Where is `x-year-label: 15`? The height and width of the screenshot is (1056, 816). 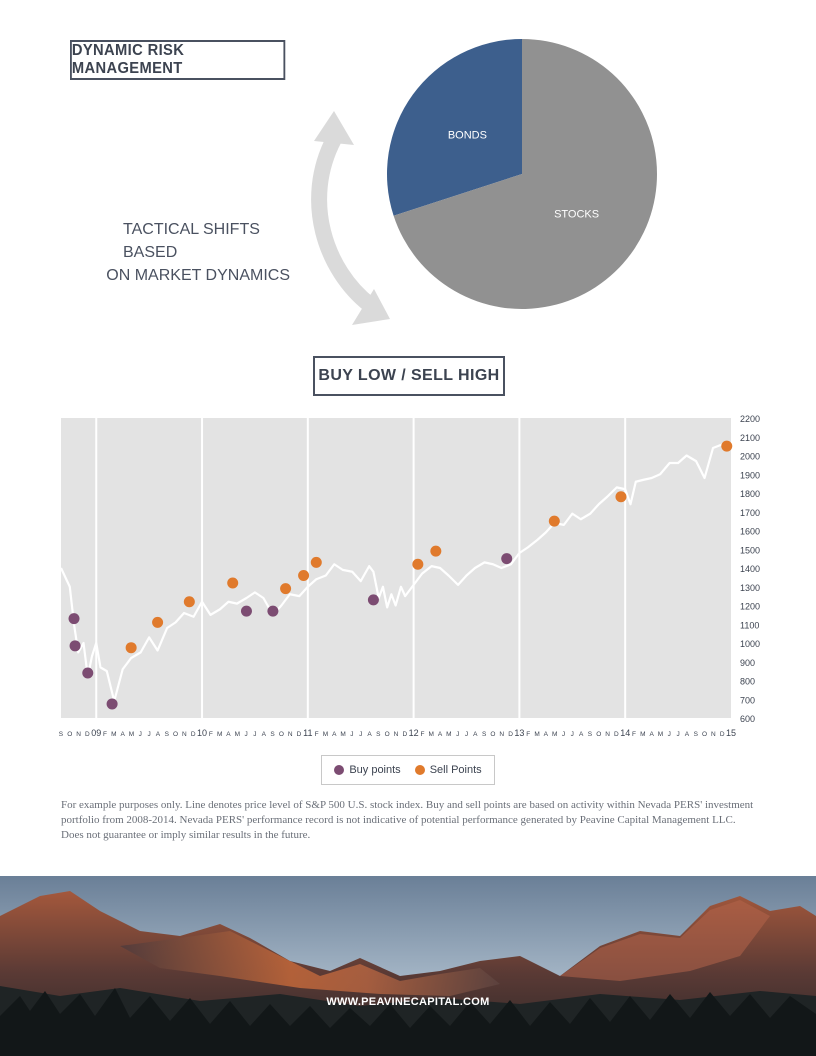
x-year-label: 15 is located at coordinates (731, 733).